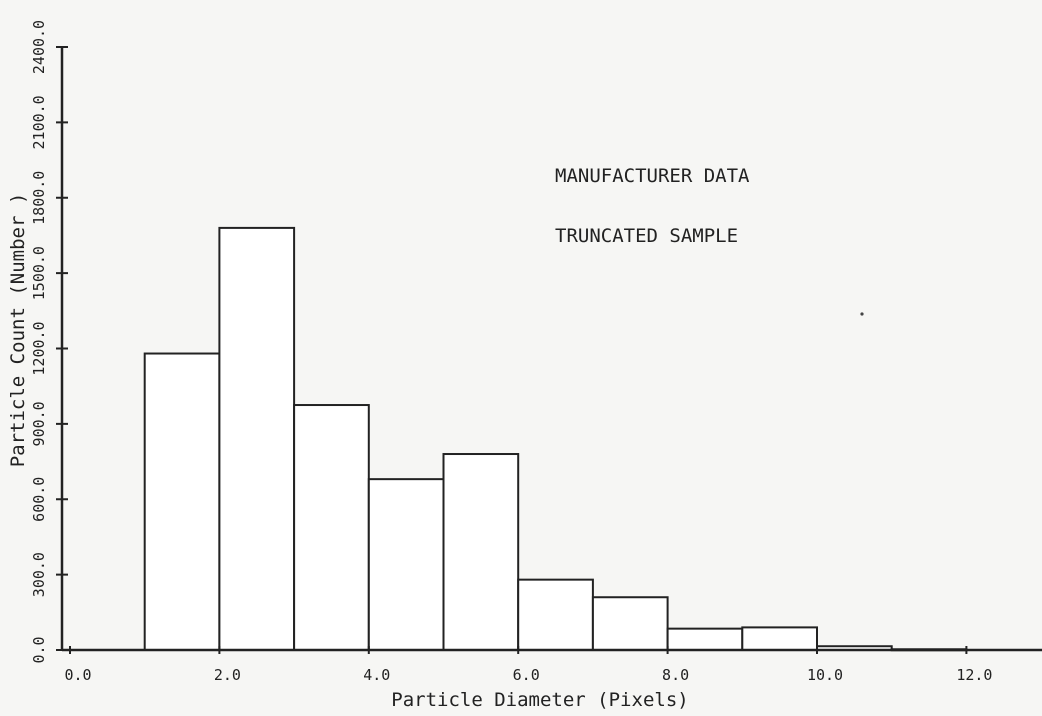 This screenshot has height=716, width=1042. I want to click on y-tick-label-3: 900.0, so click(39, 423).